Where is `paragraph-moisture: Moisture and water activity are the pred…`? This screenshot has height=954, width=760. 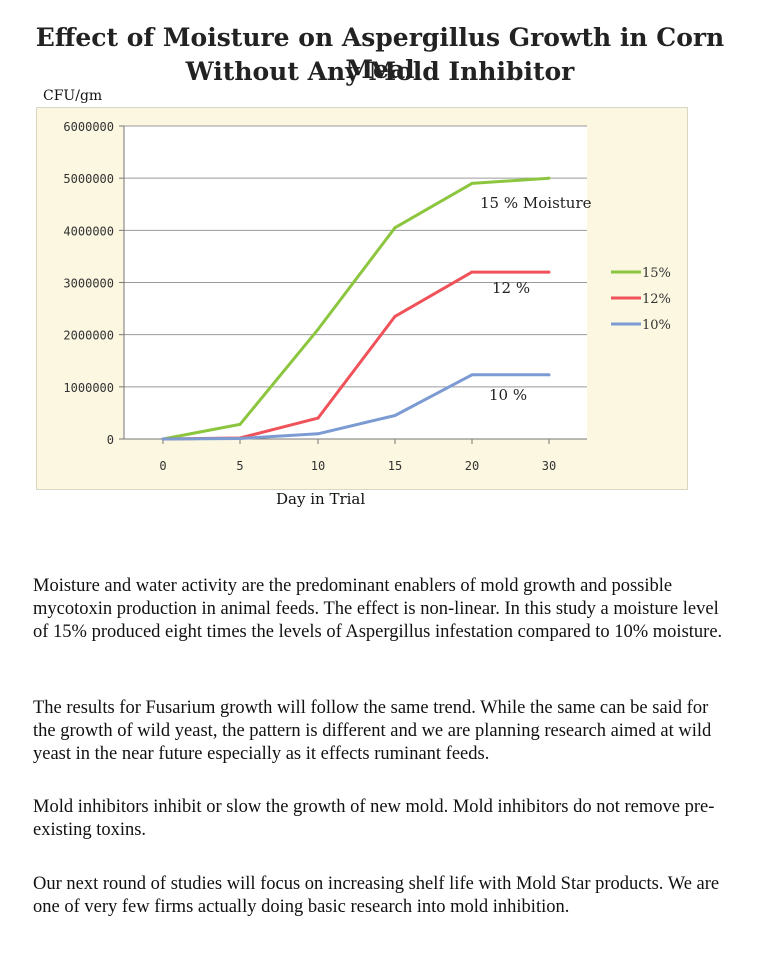
paragraph-moisture: Moisture and water activity are the pred… is located at coordinates (378, 609).